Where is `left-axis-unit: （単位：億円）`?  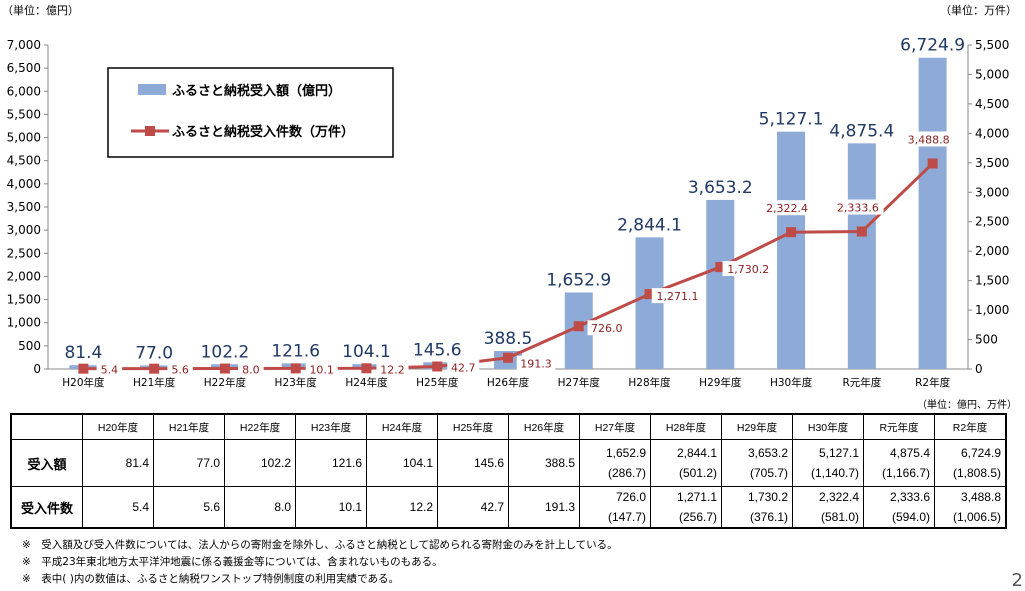 left-axis-unit: （単位：億円） is located at coordinates (40, 10).